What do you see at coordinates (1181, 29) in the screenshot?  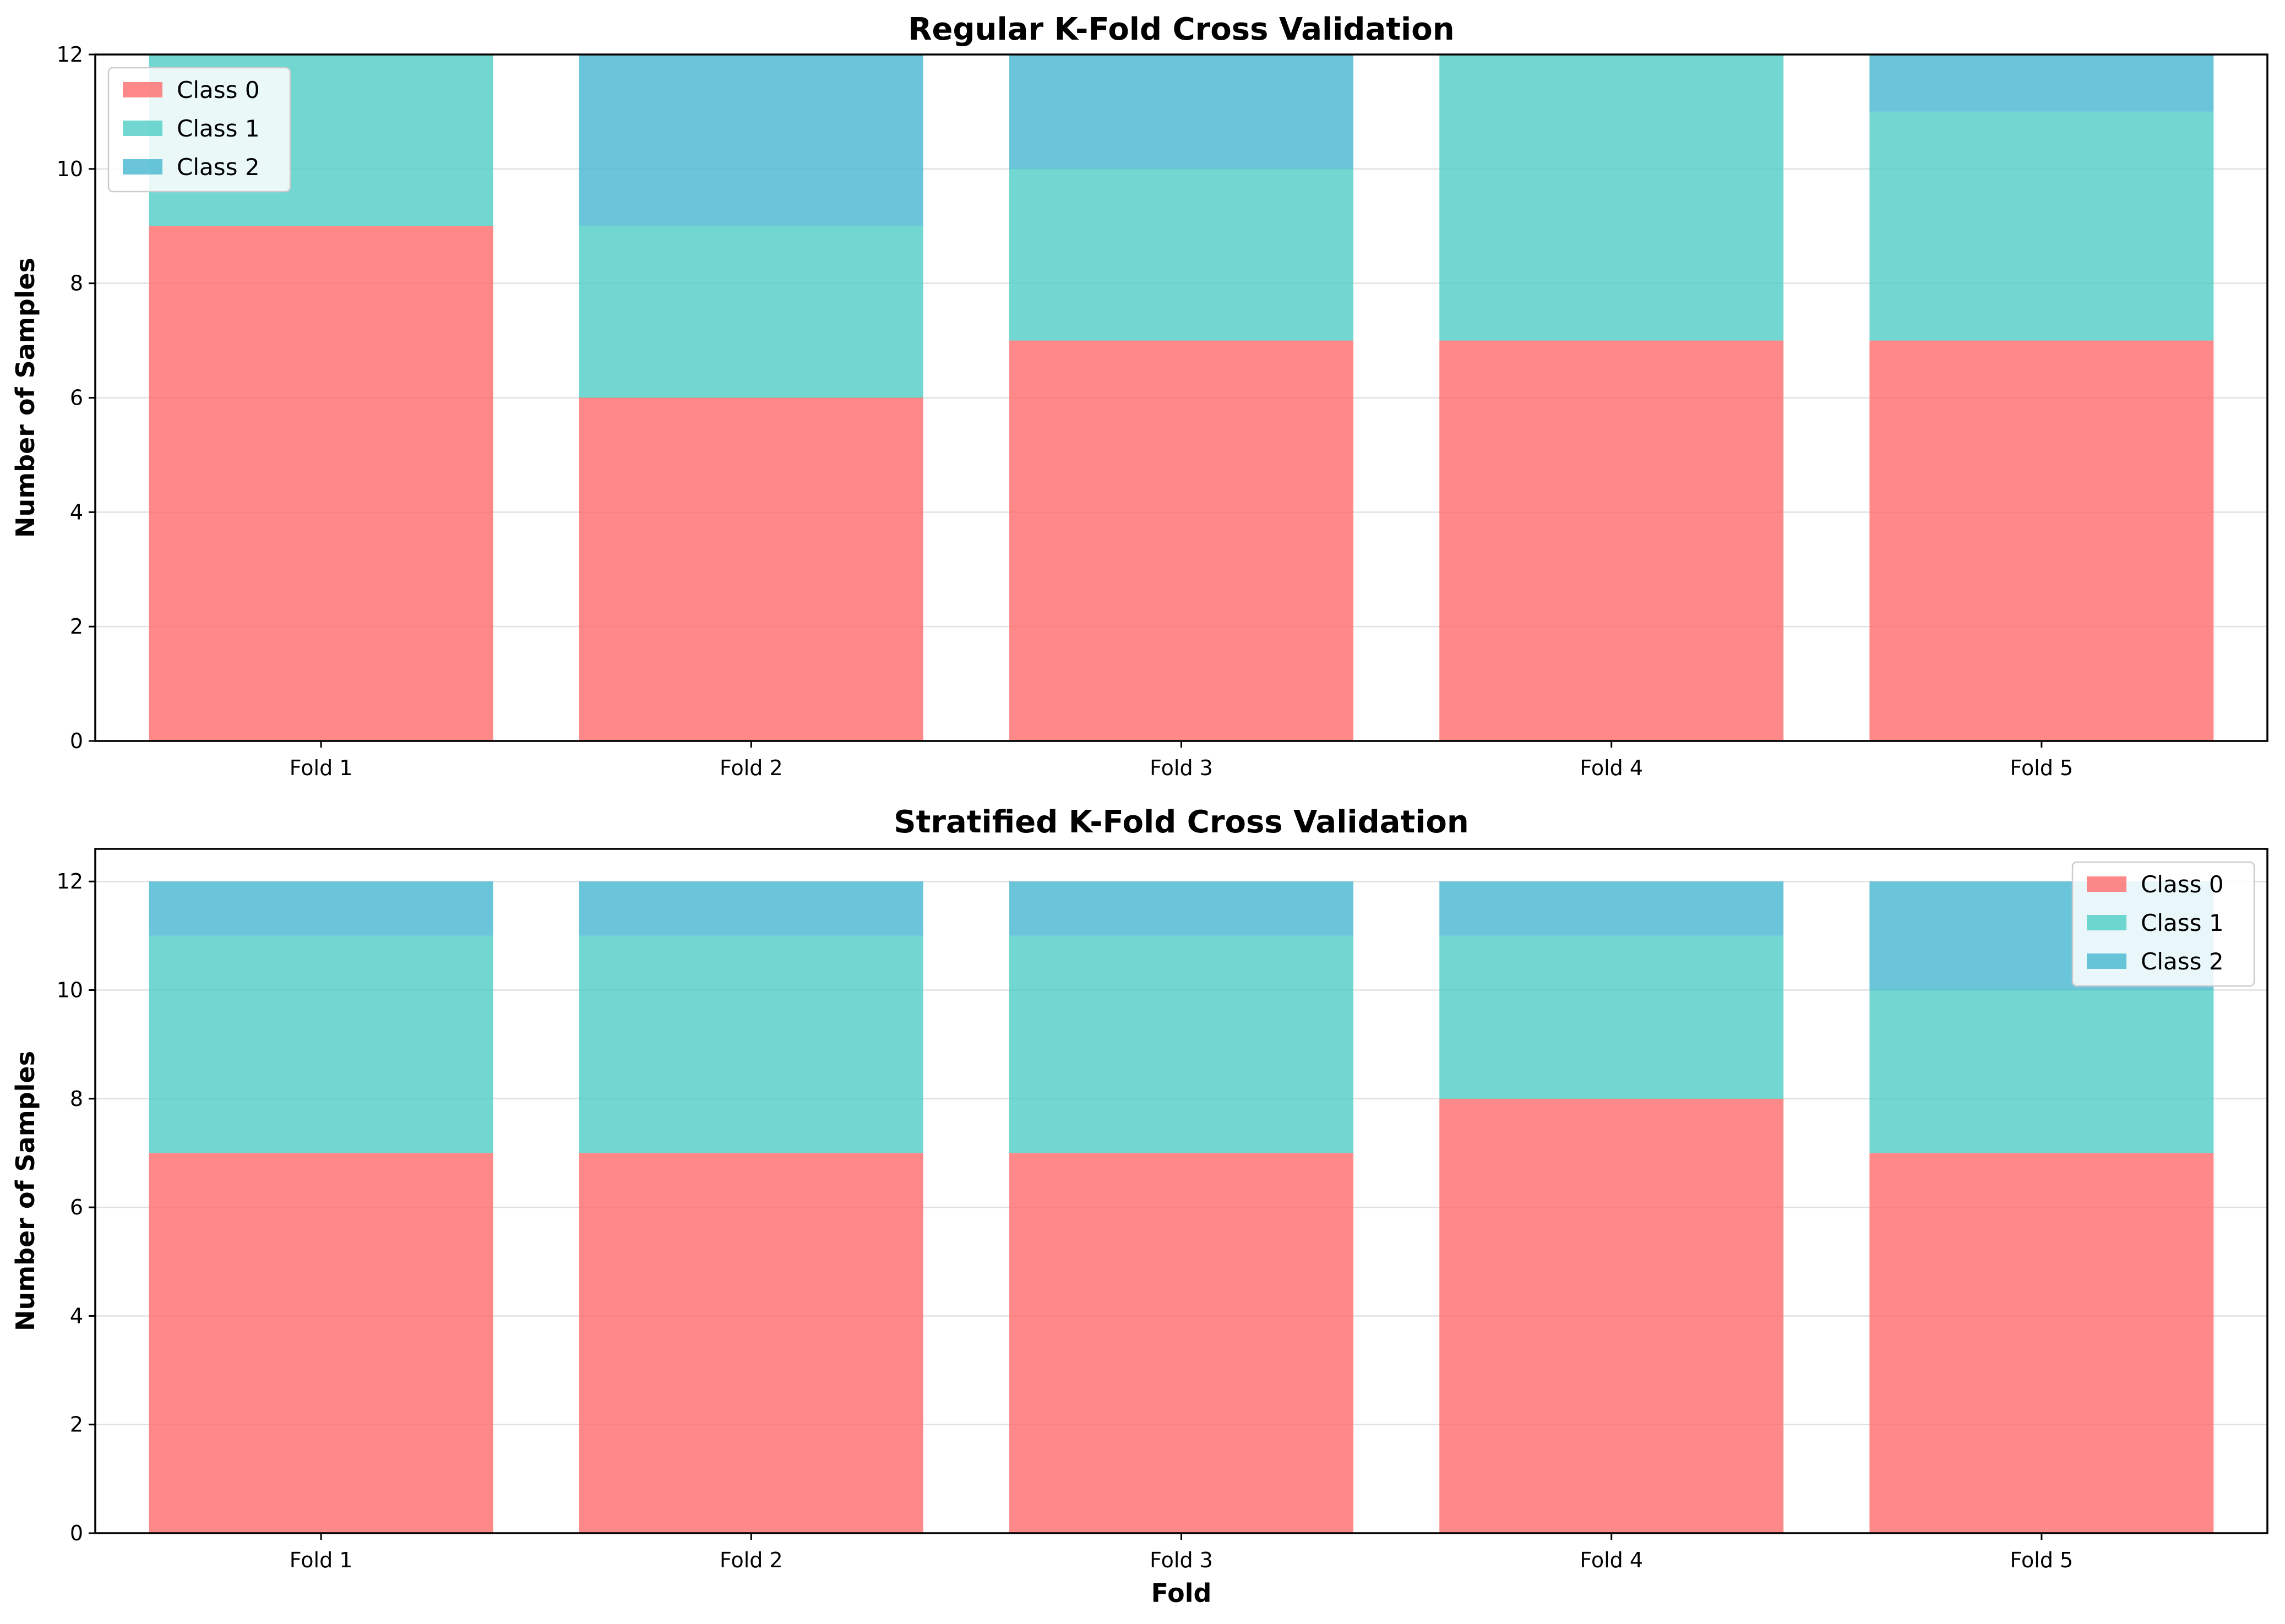 I see `chart-title: Regular K-Fold Cross Validation` at bounding box center [1181, 29].